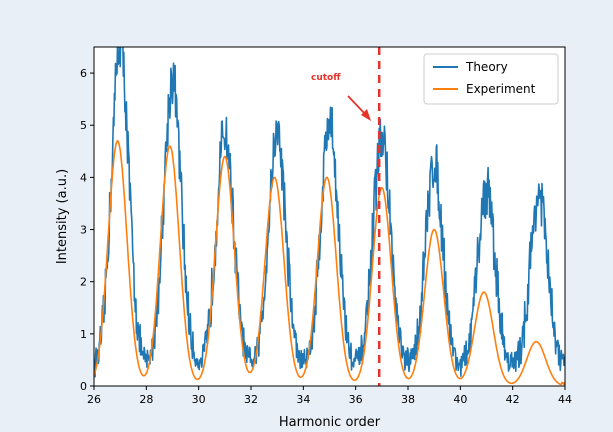 Image resolution: width=613 pixels, height=432 pixels. What do you see at coordinates (565, 399) in the screenshot?
I see `x-tick-label: 44` at bounding box center [565, 399].